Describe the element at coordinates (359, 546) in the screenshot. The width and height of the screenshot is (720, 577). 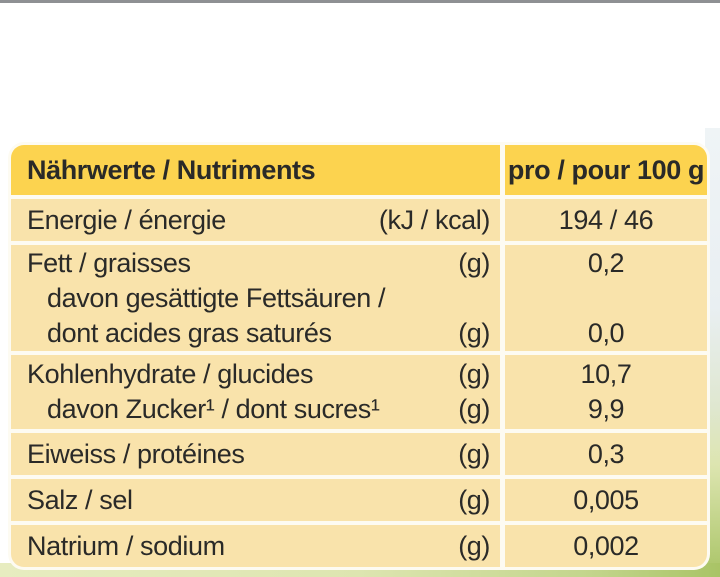
I see `table-row-natrium: Natrium / sodium (g) 0,002` at that location.